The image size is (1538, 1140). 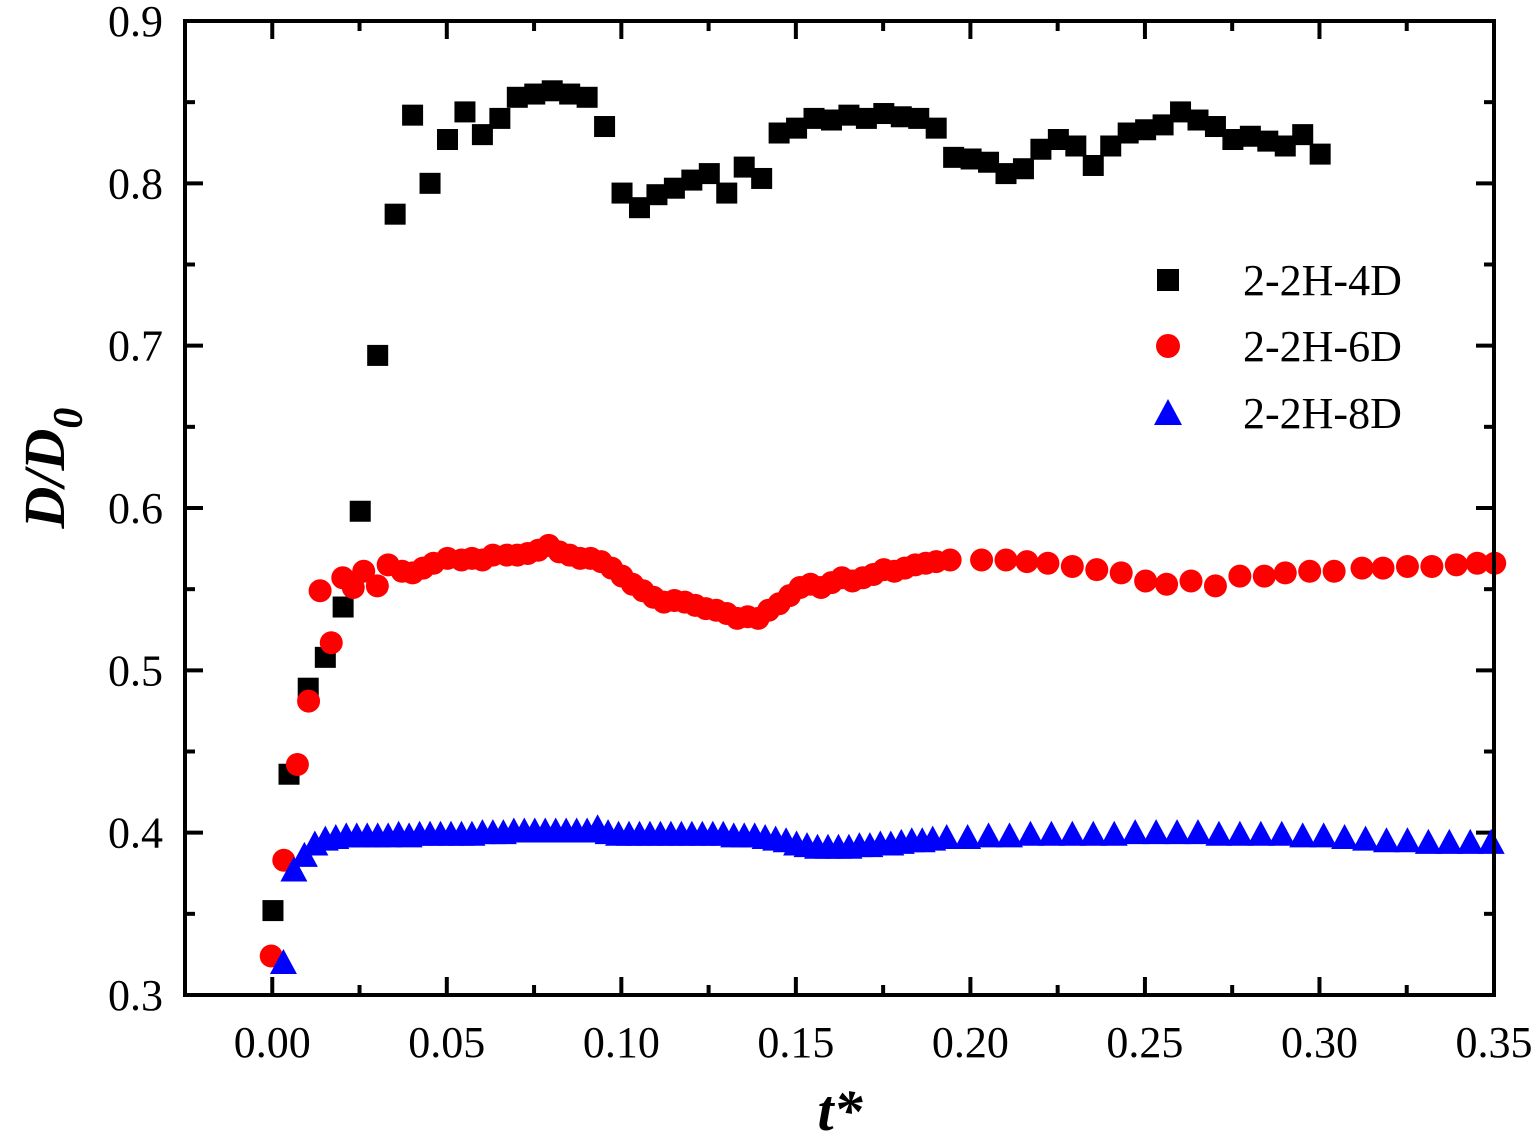 I want to click on y-tick-label: 0.4, so click(x=135, y=833).